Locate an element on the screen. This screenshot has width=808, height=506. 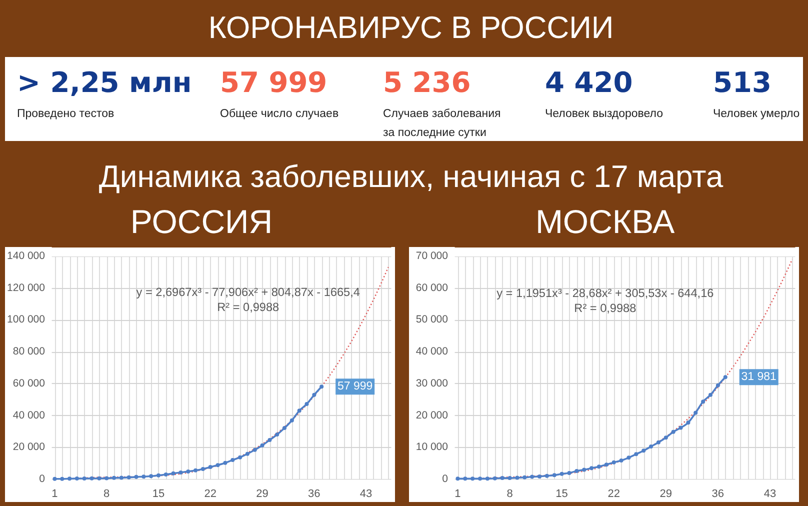
text: Динамика заболевших, начиная с 17 марта is located at coordinates (411, 176).